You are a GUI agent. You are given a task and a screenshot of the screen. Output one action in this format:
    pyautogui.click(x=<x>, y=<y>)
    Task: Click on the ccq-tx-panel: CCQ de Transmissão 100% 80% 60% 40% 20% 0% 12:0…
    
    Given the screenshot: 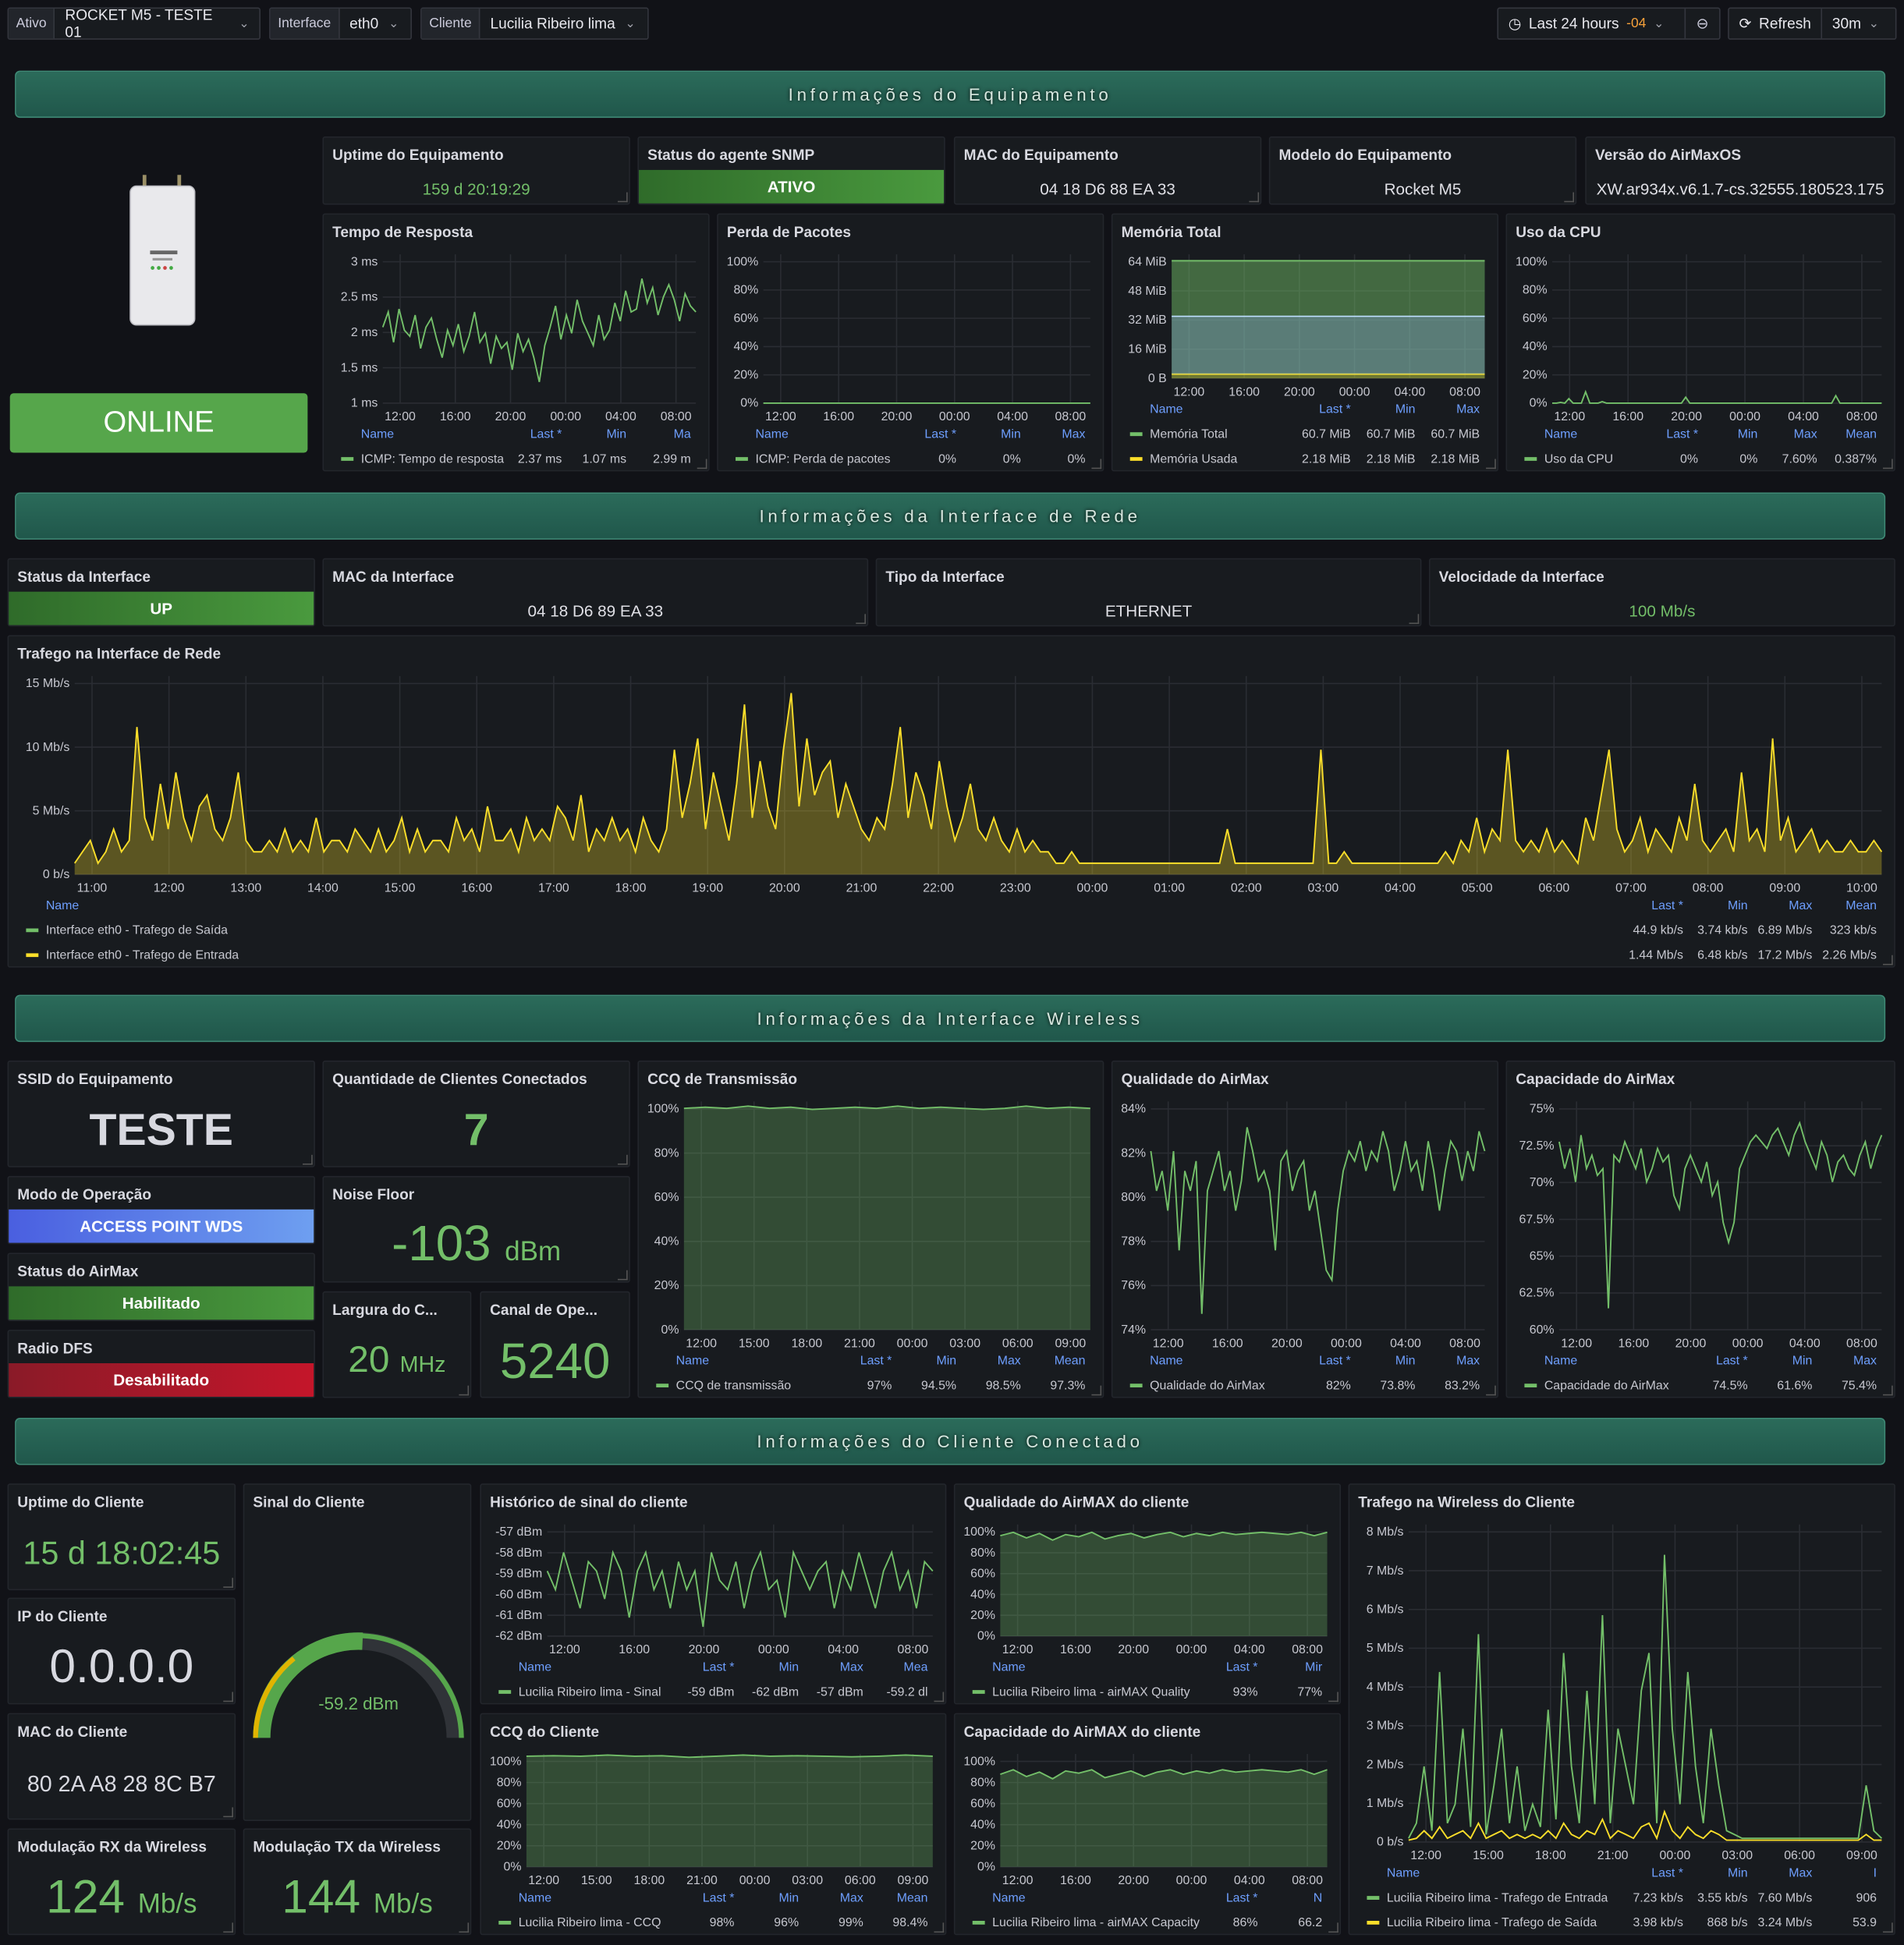 What is the action you would take?
    pyautogui.click(x=871, y=1229)
    